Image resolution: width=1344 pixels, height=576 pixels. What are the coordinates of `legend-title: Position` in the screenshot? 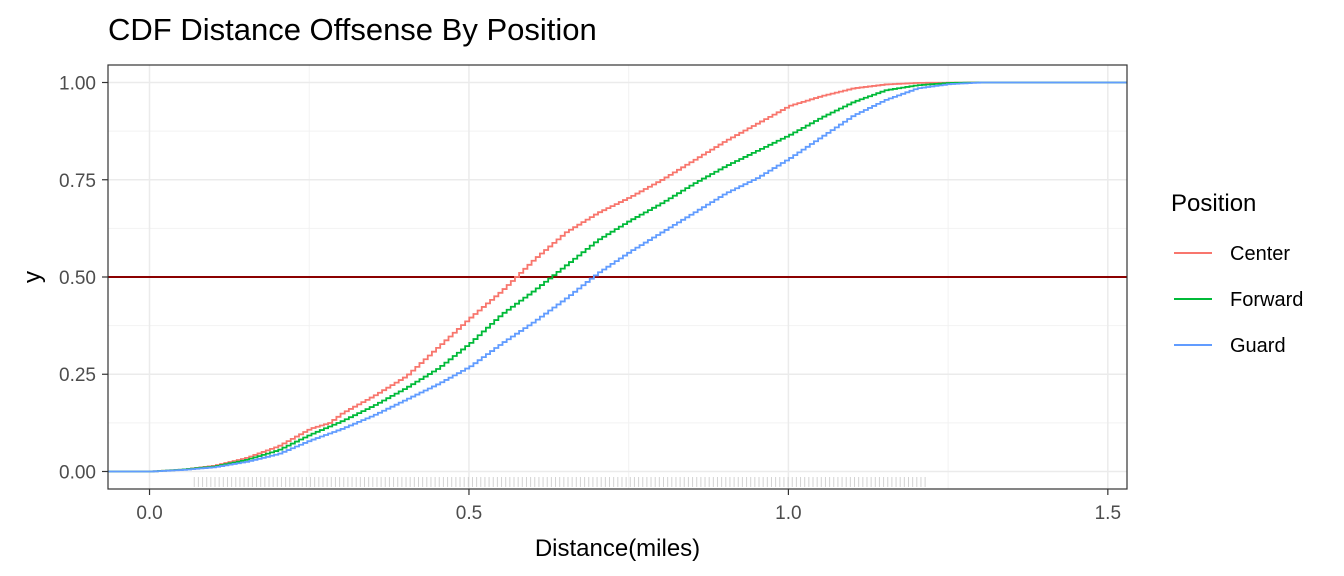 It's located at (1213, 203).